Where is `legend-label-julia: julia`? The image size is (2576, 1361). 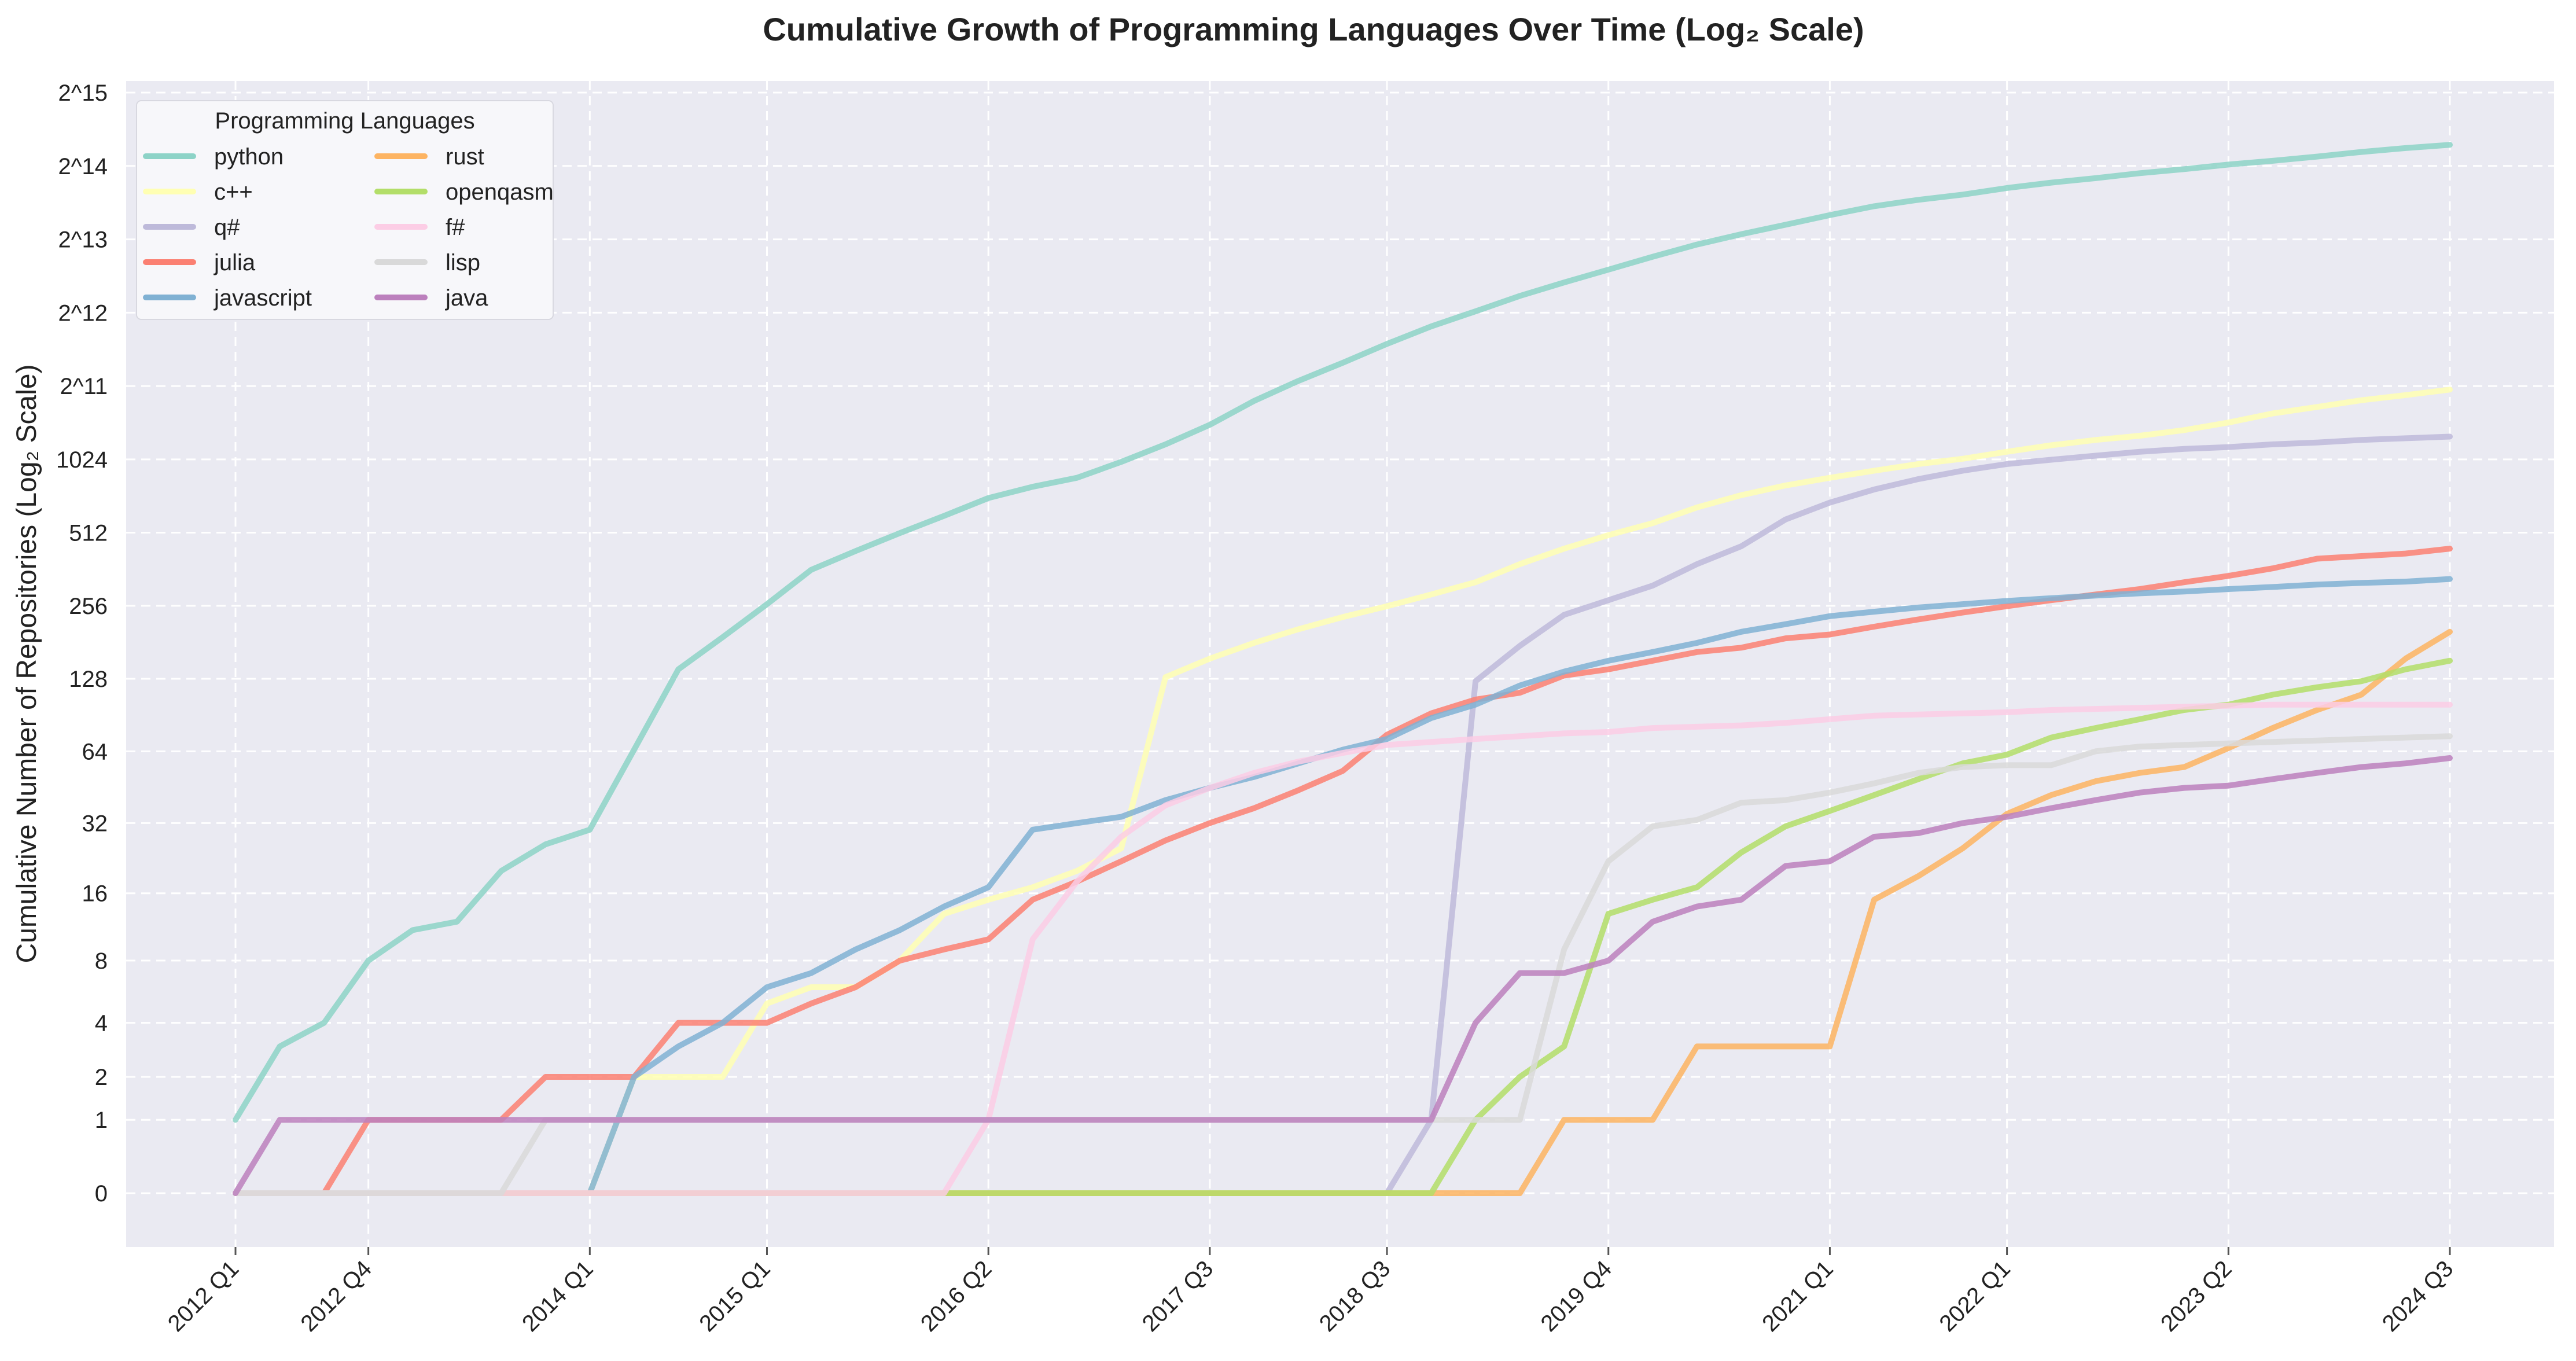 legend-label-julia: julia is located at coordinates (235, 262).